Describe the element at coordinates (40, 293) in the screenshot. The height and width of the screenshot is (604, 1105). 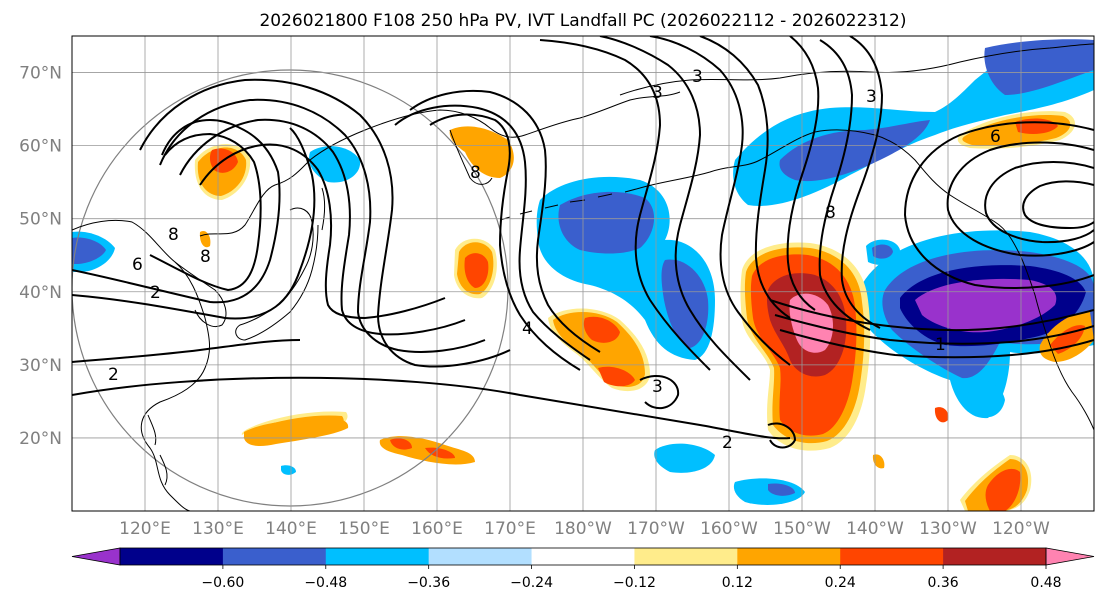
I see `latitude-label: 40°N` at that location.